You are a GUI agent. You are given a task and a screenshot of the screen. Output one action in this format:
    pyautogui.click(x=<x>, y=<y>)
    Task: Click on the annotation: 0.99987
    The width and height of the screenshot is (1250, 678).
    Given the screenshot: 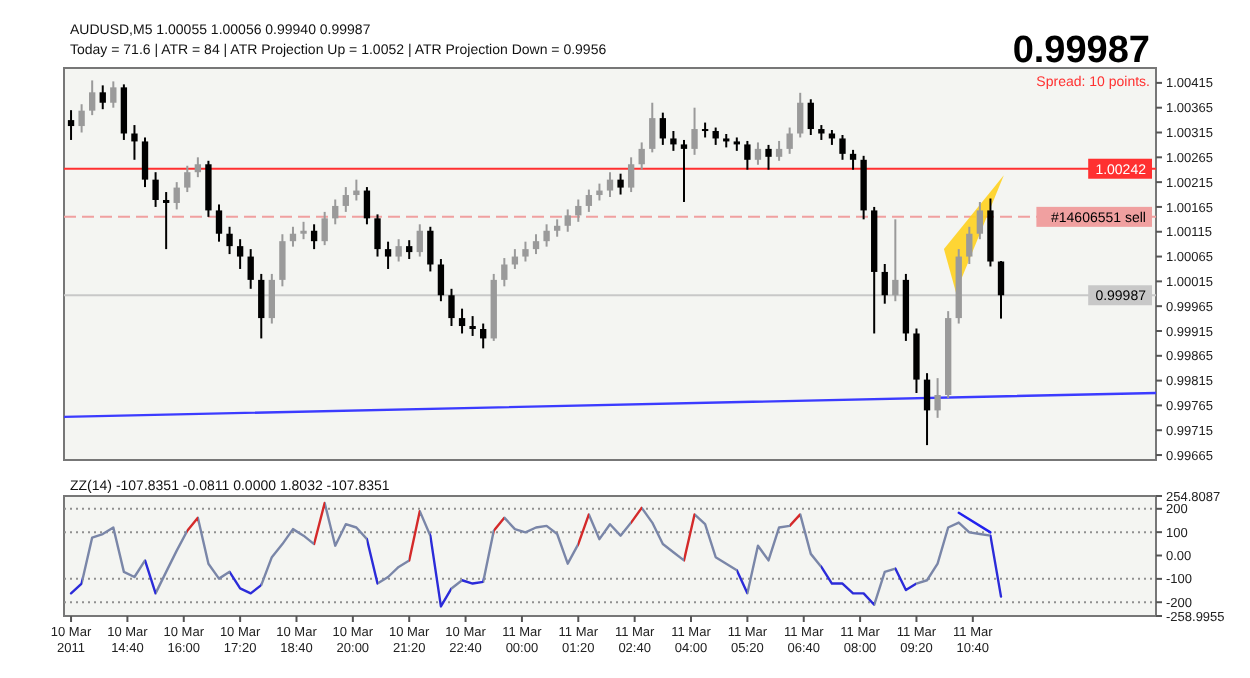 What is the action you would take?
    pyautogui.click(x=1081, y=51)
    